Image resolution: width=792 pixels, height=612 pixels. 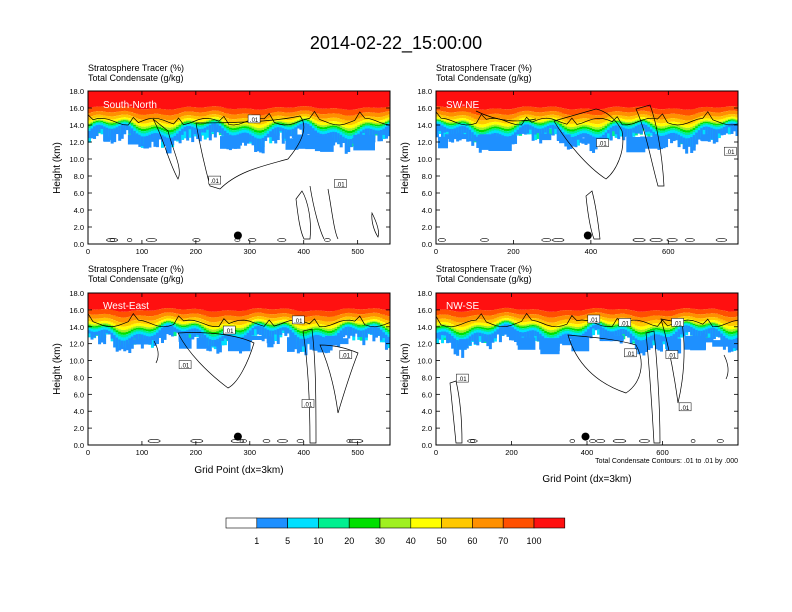 What do you see at coordinates (672, 240) in the screenshot?
I see `contour-line` at bounding box center [672, 240].